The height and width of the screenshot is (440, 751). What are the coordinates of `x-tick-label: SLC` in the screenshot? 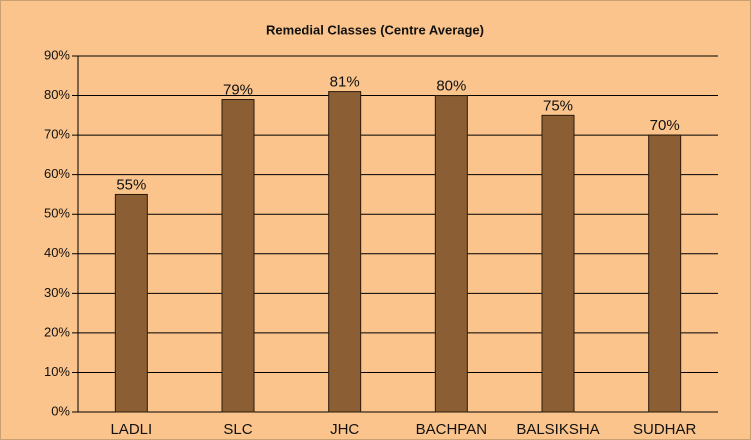 It's located at (237, 429).